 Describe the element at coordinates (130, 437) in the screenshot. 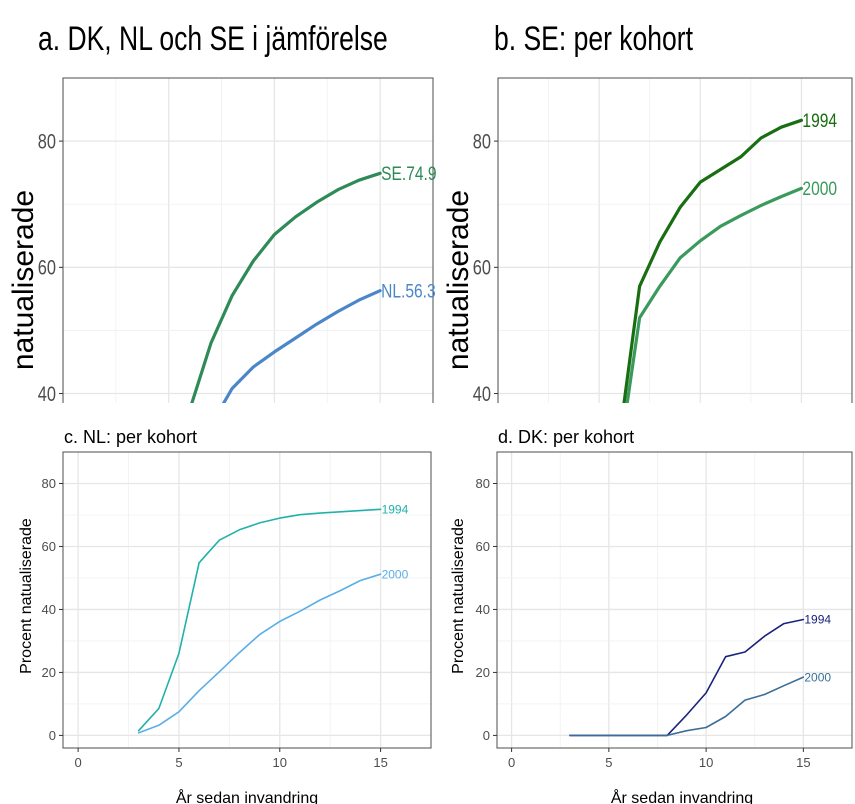

I see `panel-title: c. NL: per kohort` at that location.